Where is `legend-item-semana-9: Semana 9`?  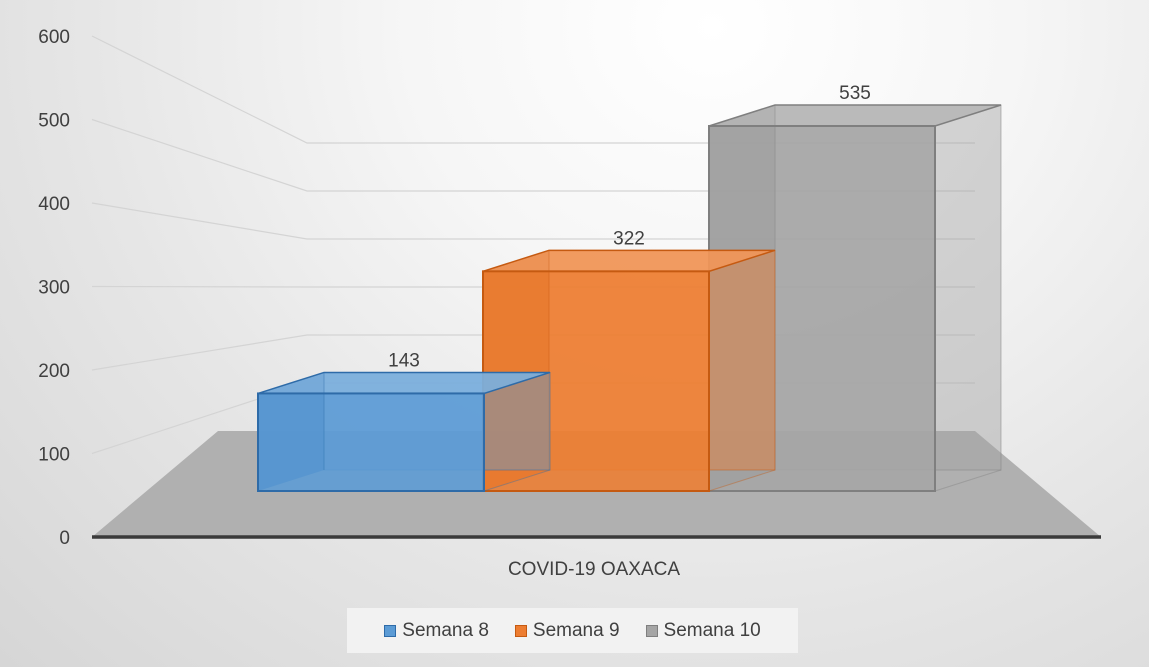 legend-item-semana-9: Semana 9 is located at coordinates (567, 630).